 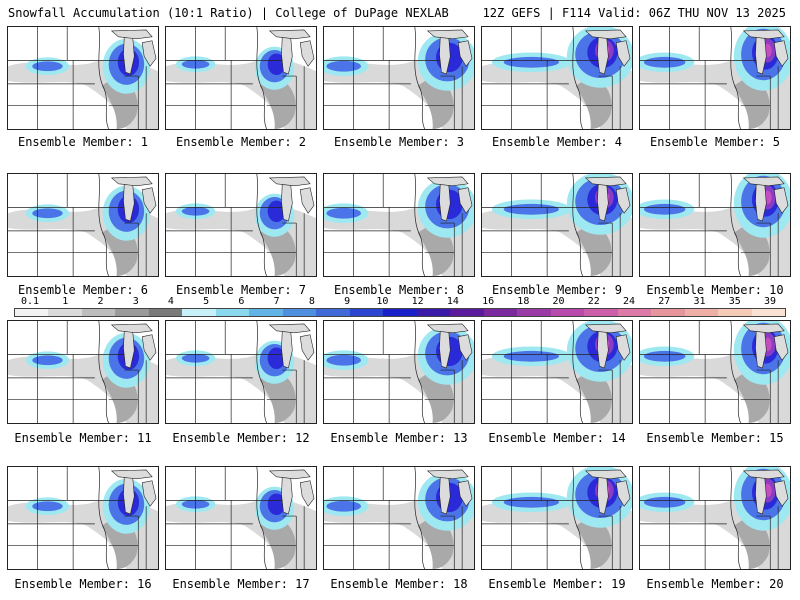 What do you see at coordinates (715, 438) in the screenshot?
I see `ensemble-member-label: Ensemble Member: 15` at bounding box center [715, 438].